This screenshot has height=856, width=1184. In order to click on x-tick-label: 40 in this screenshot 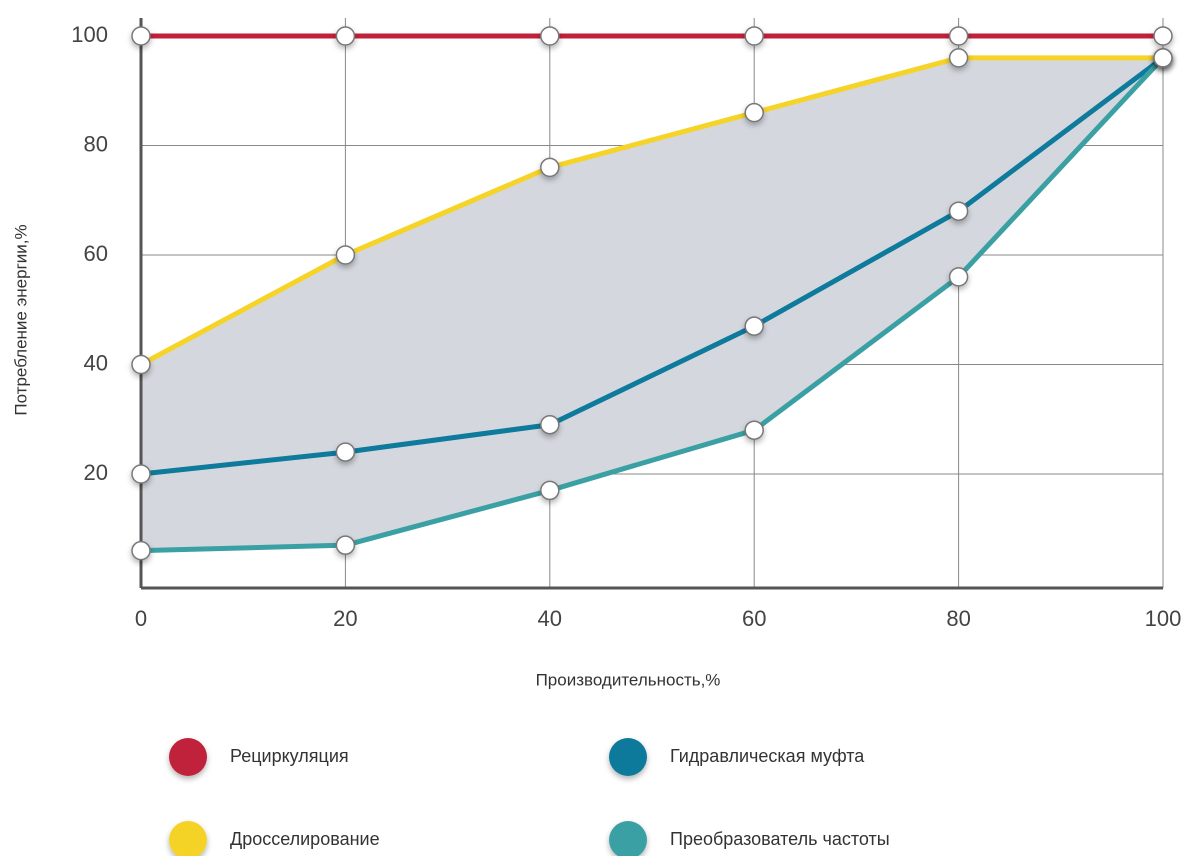, I will do `click(550, 618)`.